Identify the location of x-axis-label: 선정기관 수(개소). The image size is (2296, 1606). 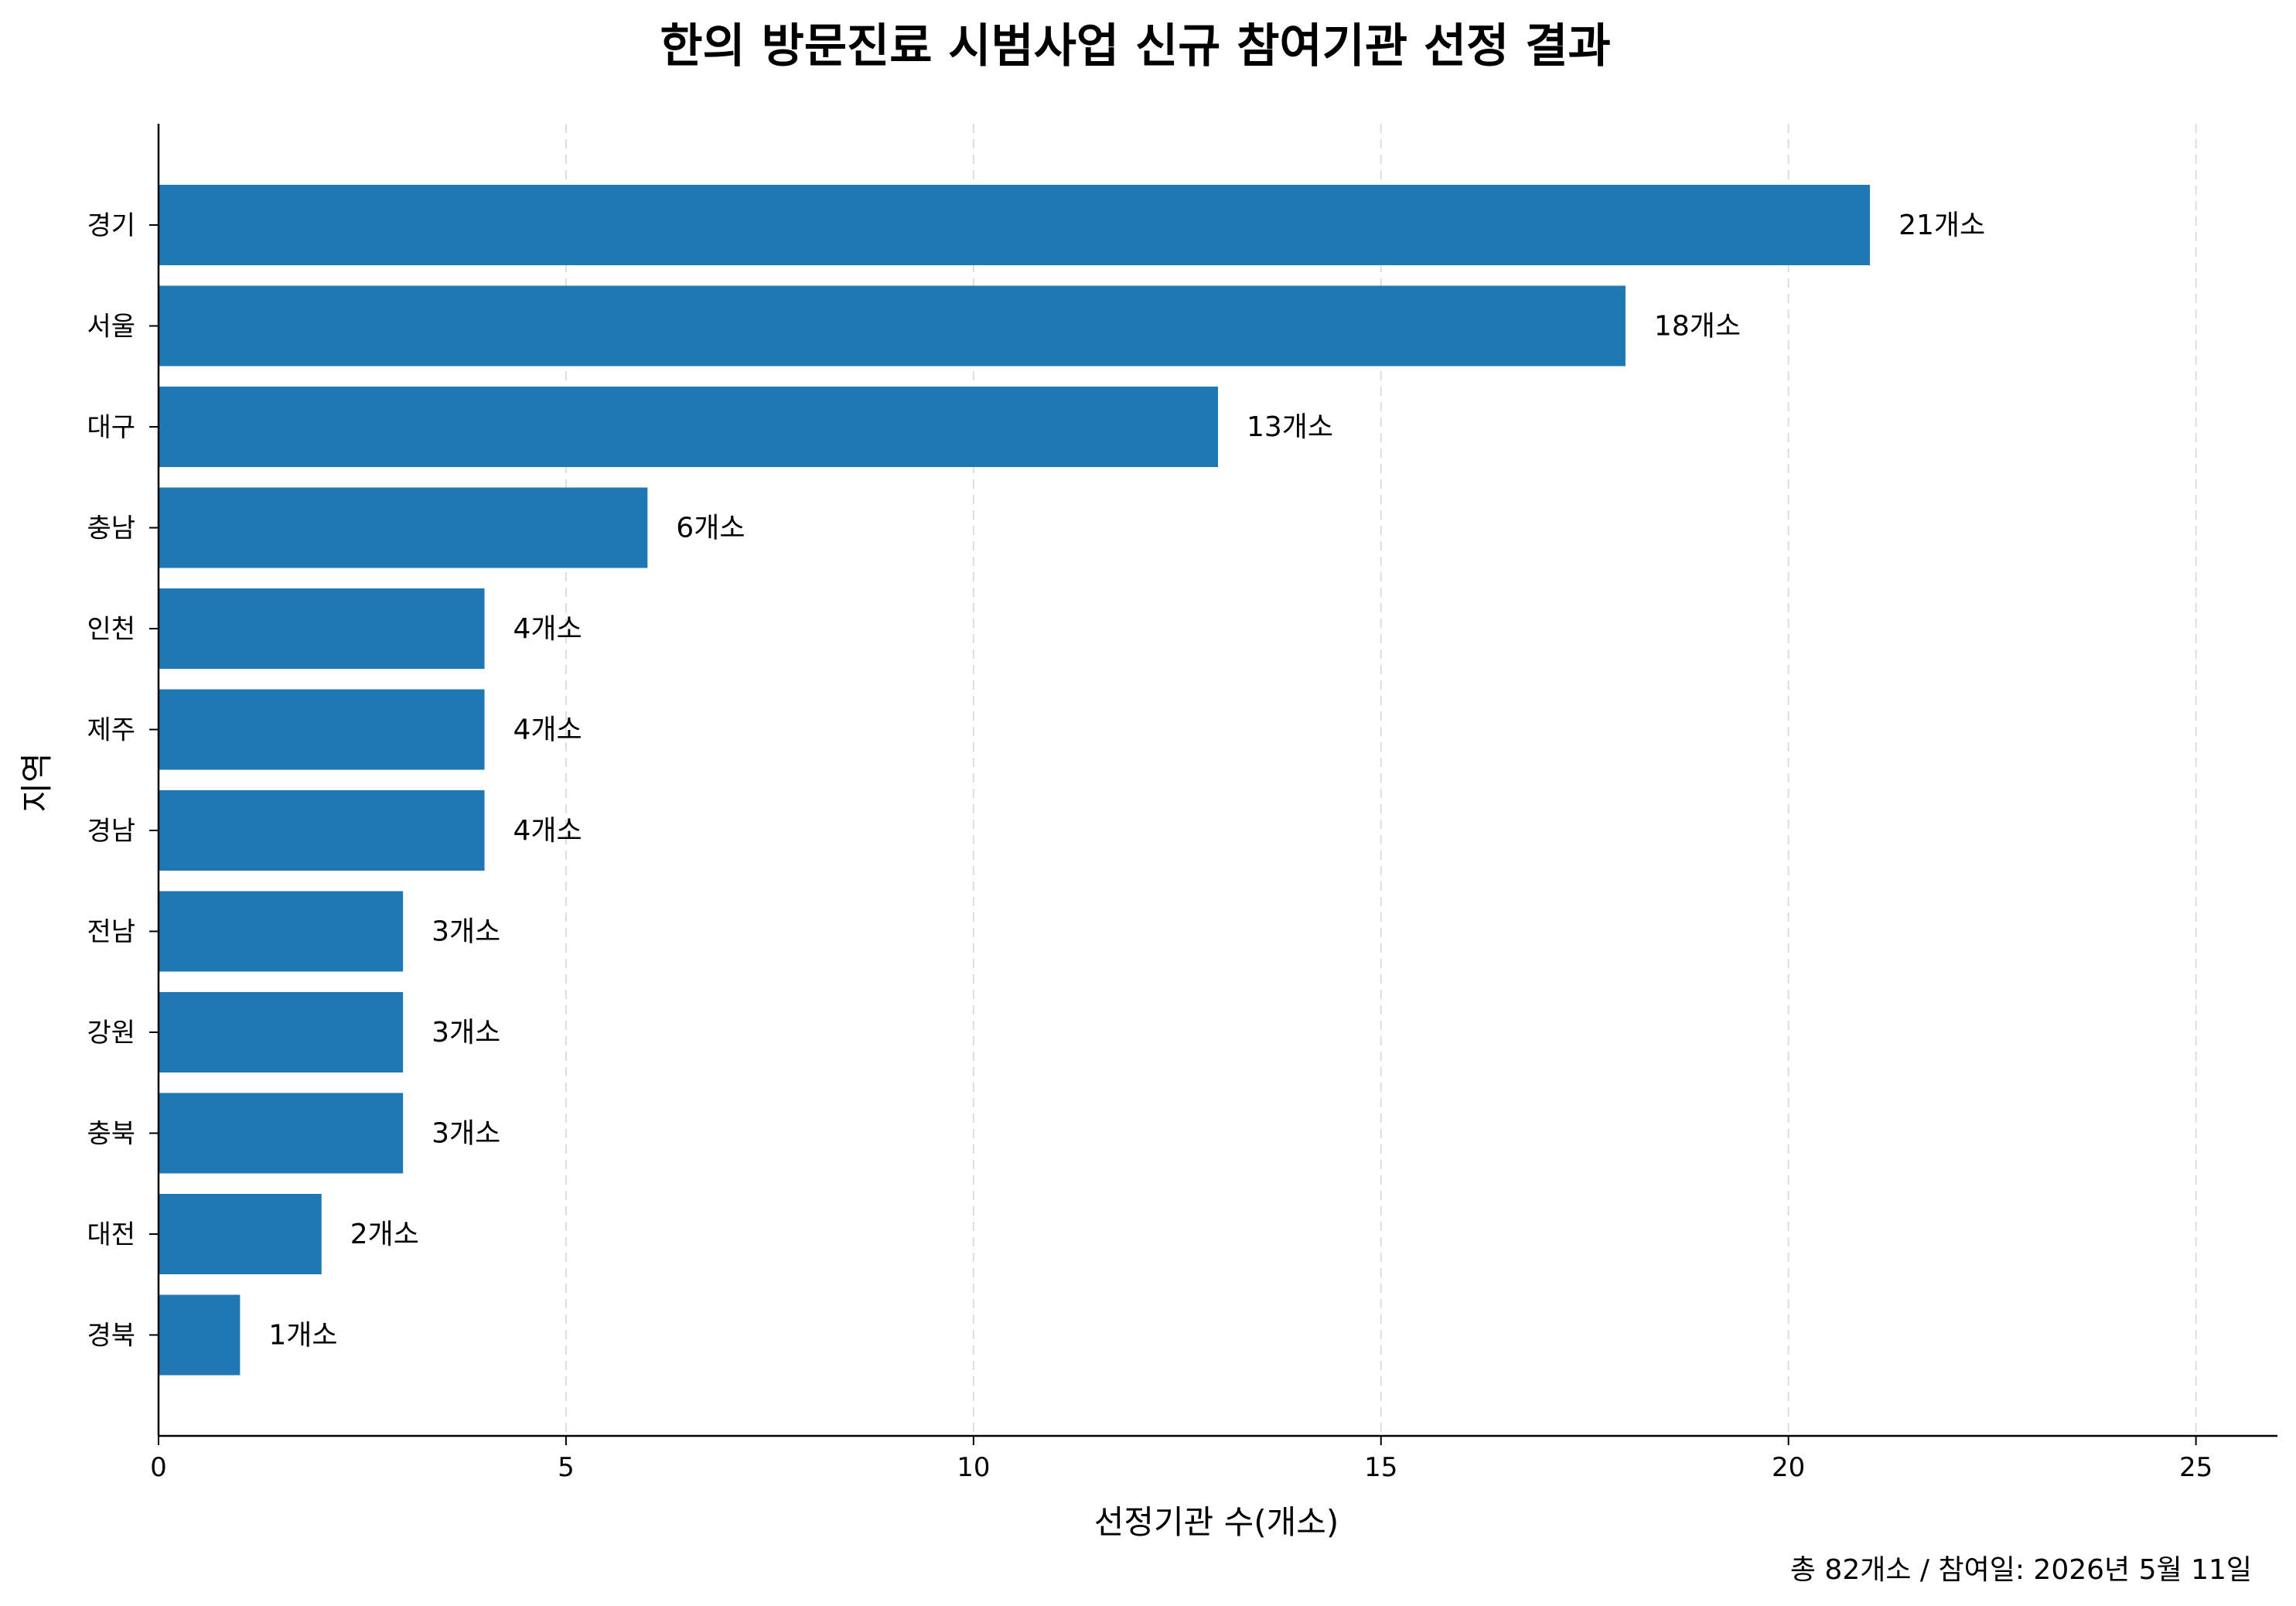
(1216, 1522).